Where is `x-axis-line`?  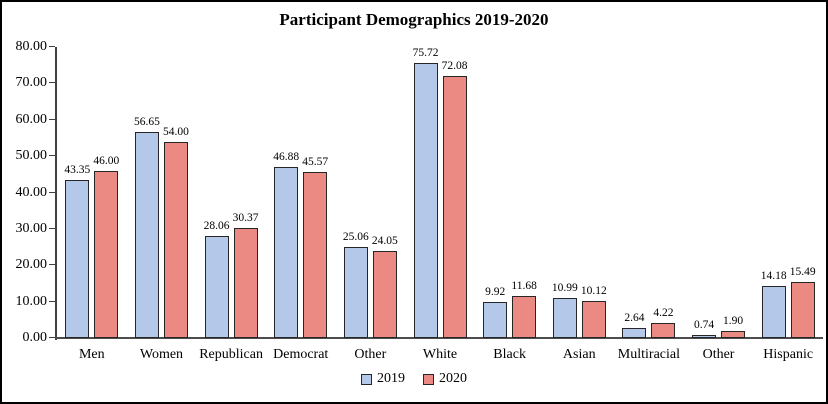 x-axis-line is located at coordinates (439, 338).